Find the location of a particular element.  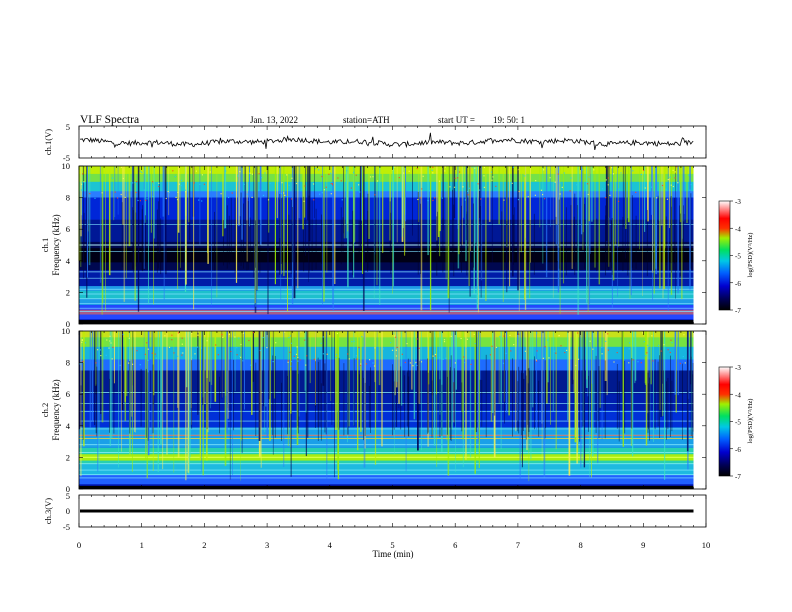

frequency-tick-label: 4 is located at coordinates (68, 426).